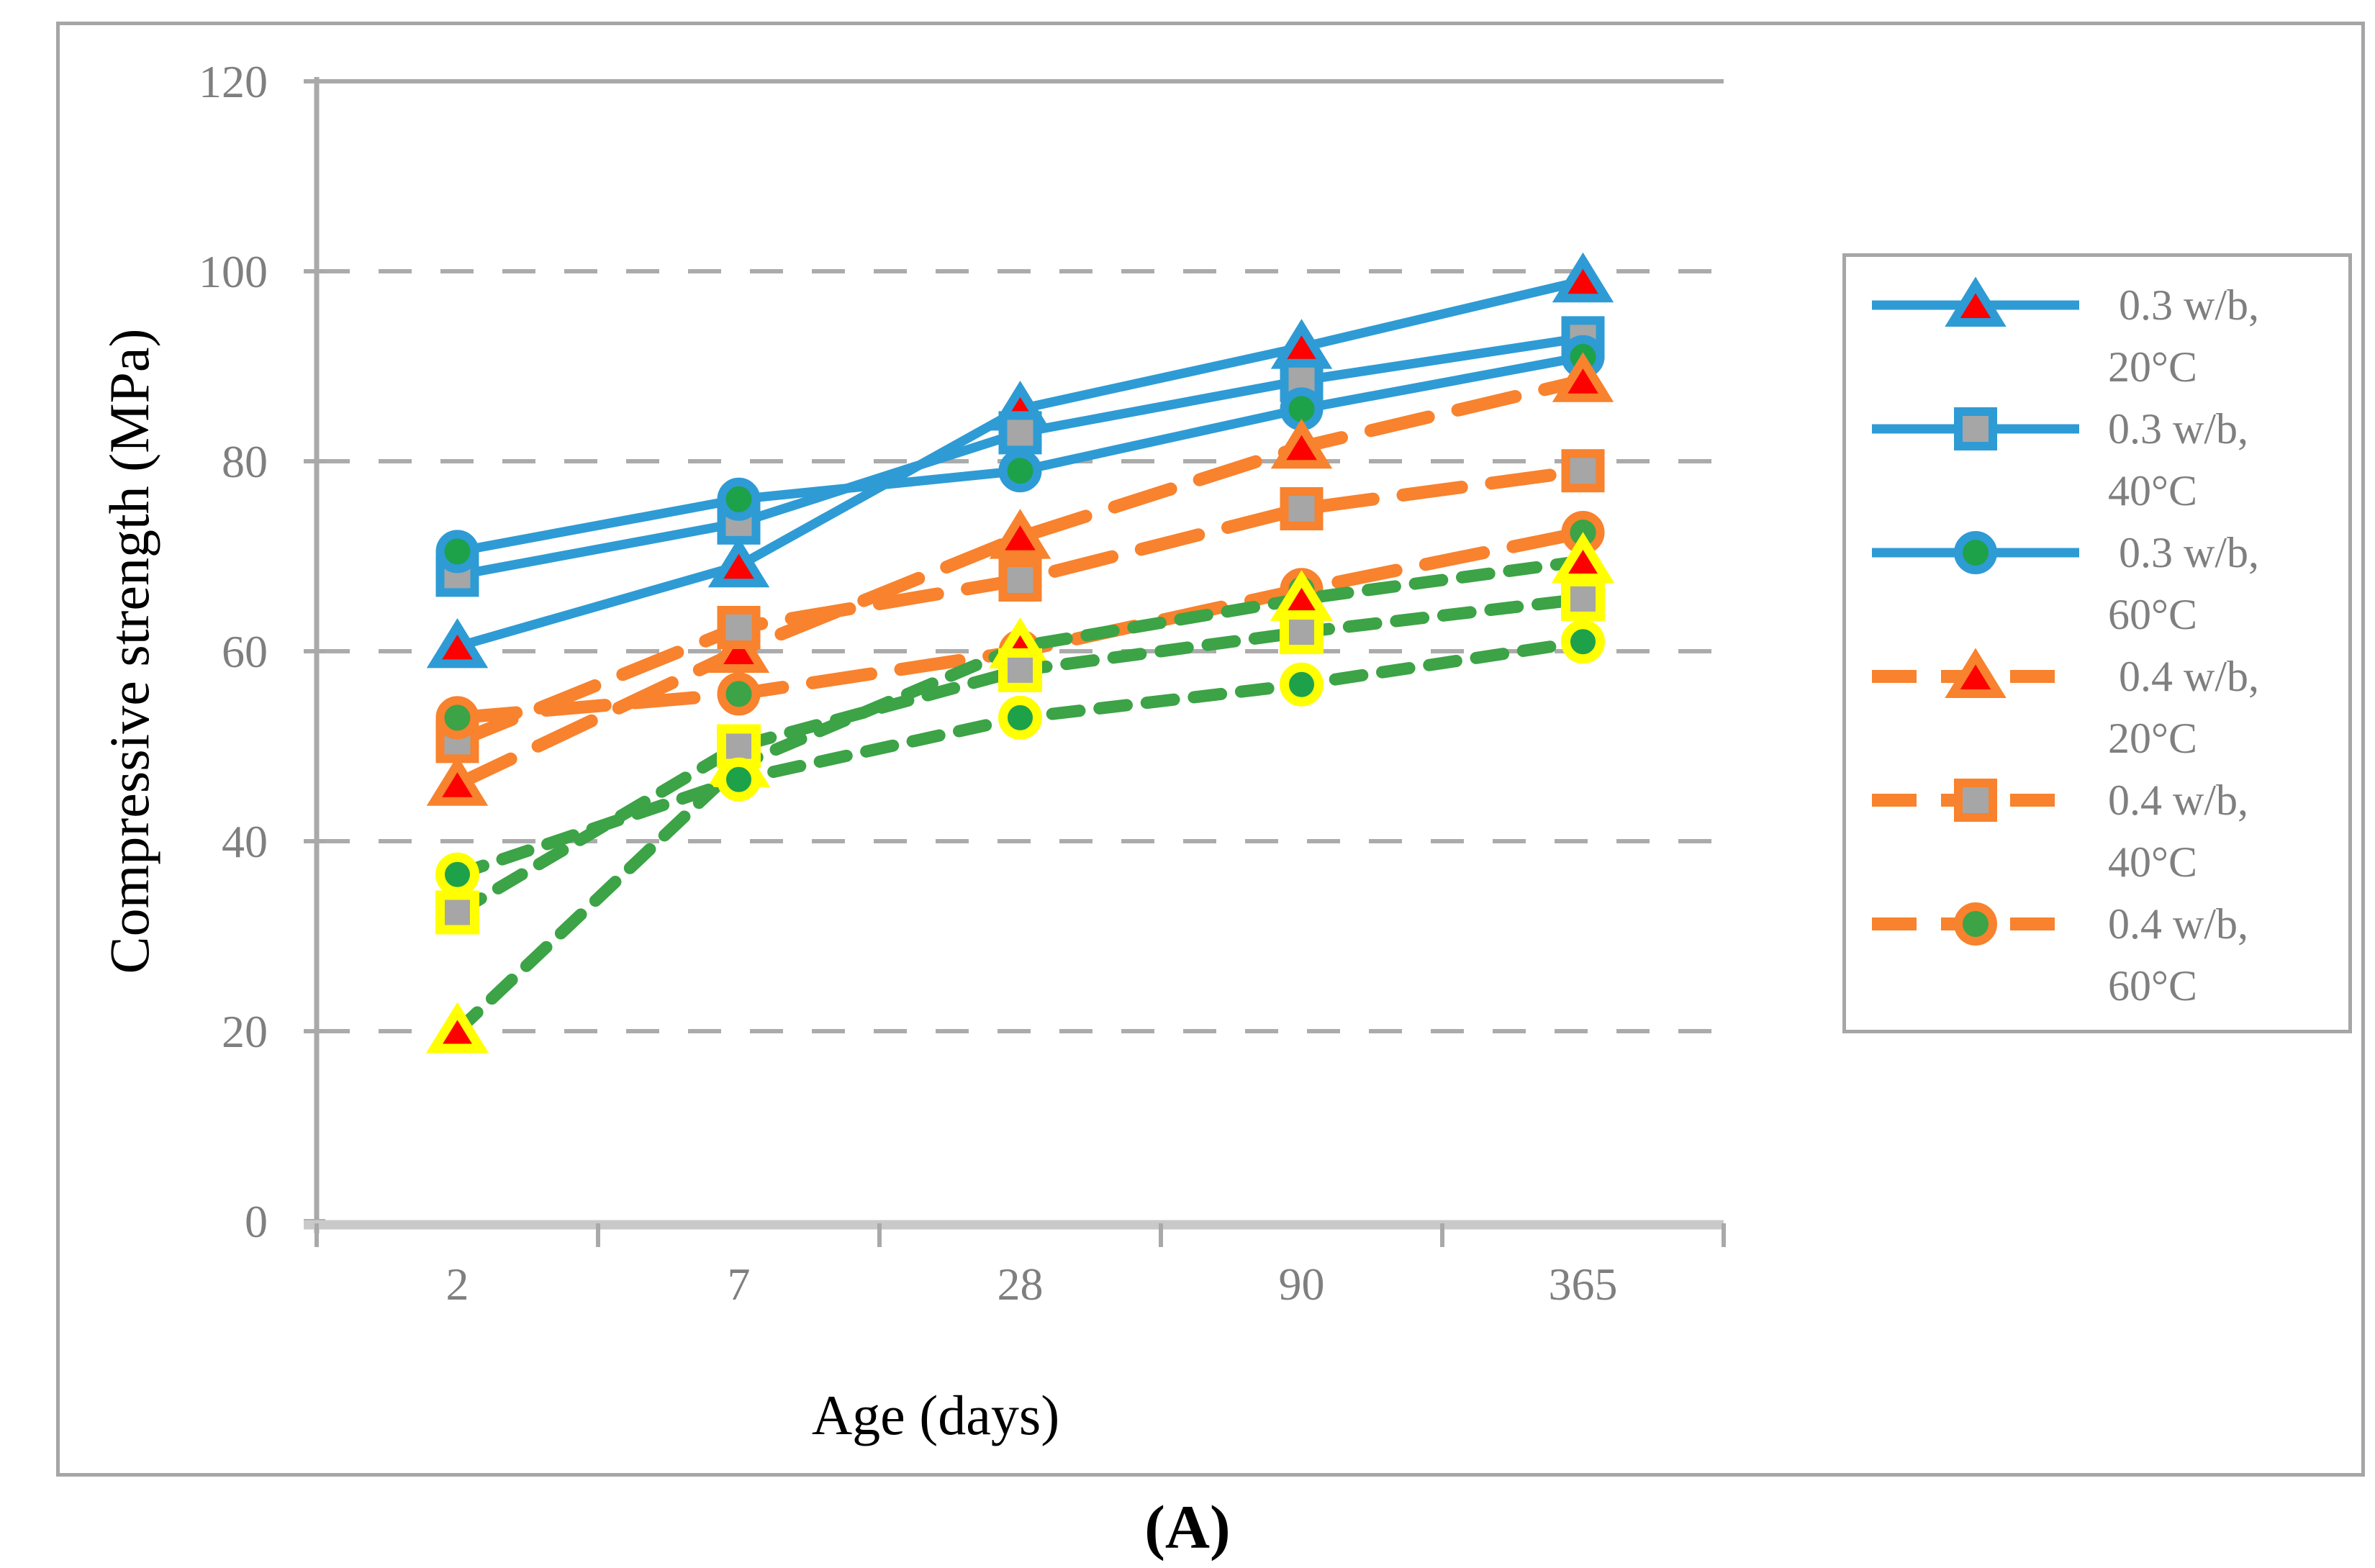 The image size is (2375, 1568). Describe the element at coordinates (1583, 642) in the screenshot. I see `marker-s-green-circ-age365` at that location.